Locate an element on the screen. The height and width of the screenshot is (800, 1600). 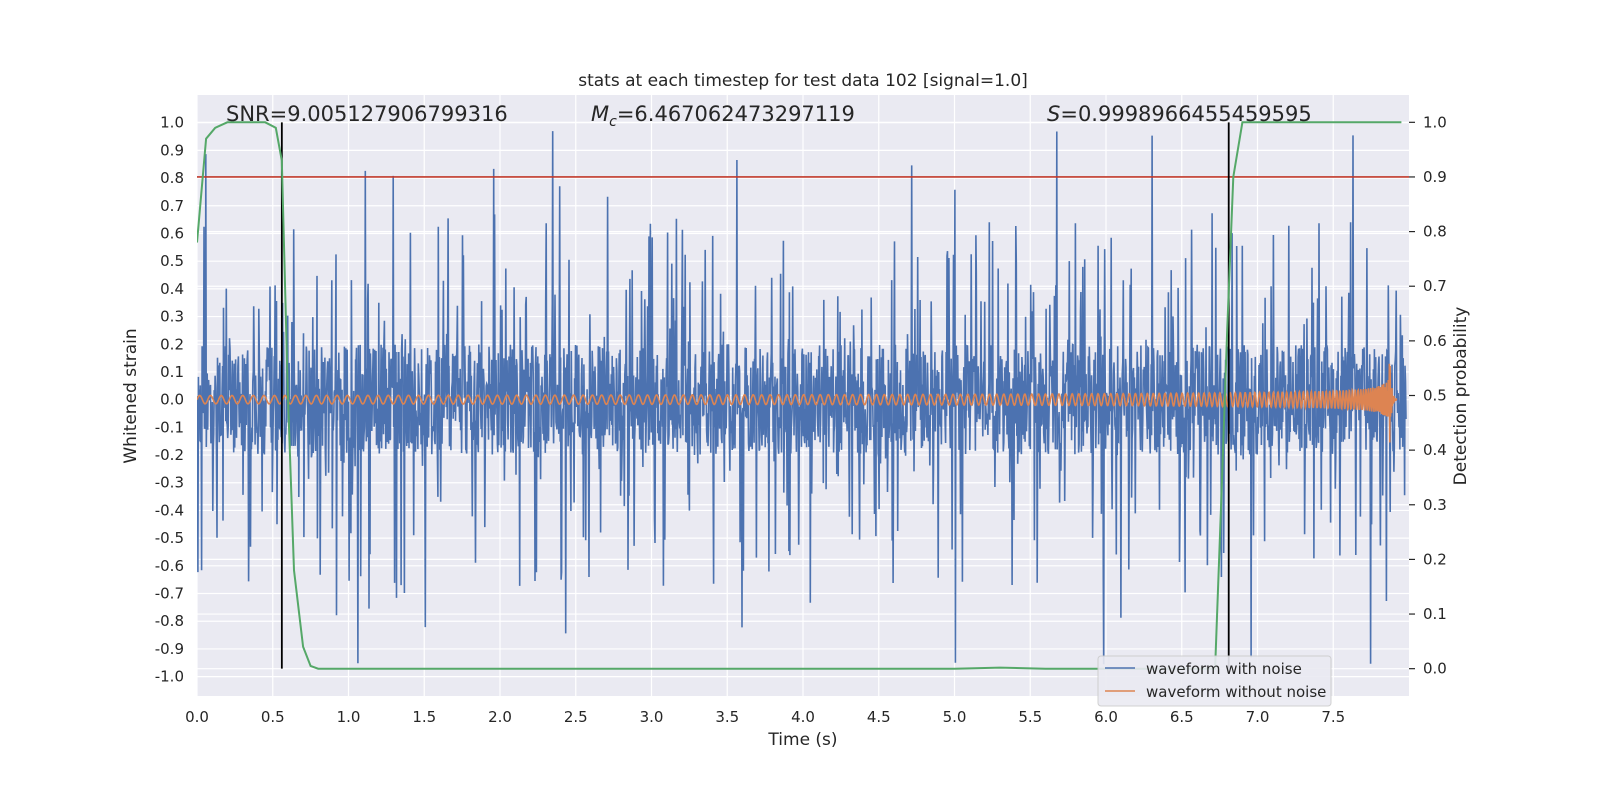
mc-annotation: Mc=6.467062473297119 is located at coordinates (723, 116).